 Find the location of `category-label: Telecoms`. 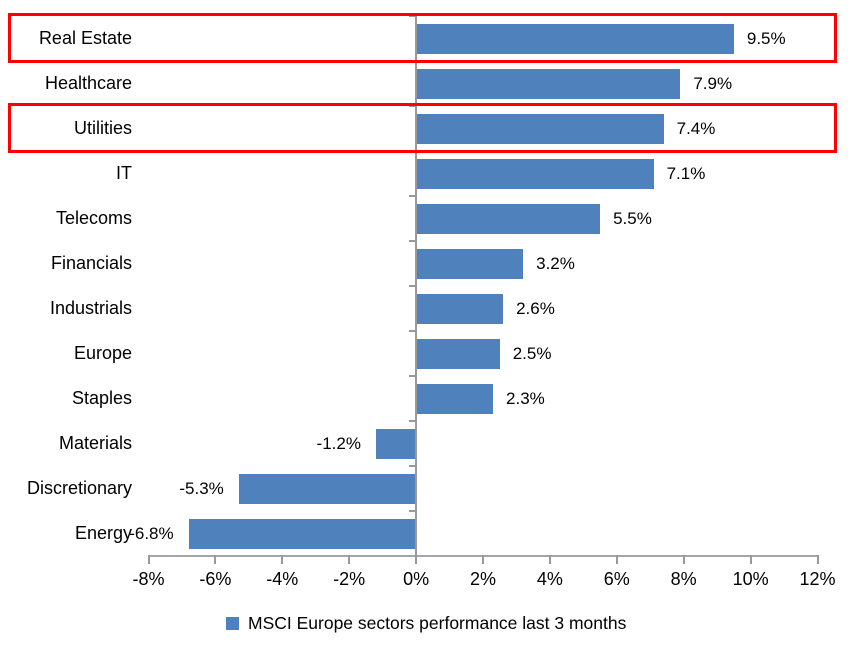

category-label: Telecoms is located at coordinates (93, 218).